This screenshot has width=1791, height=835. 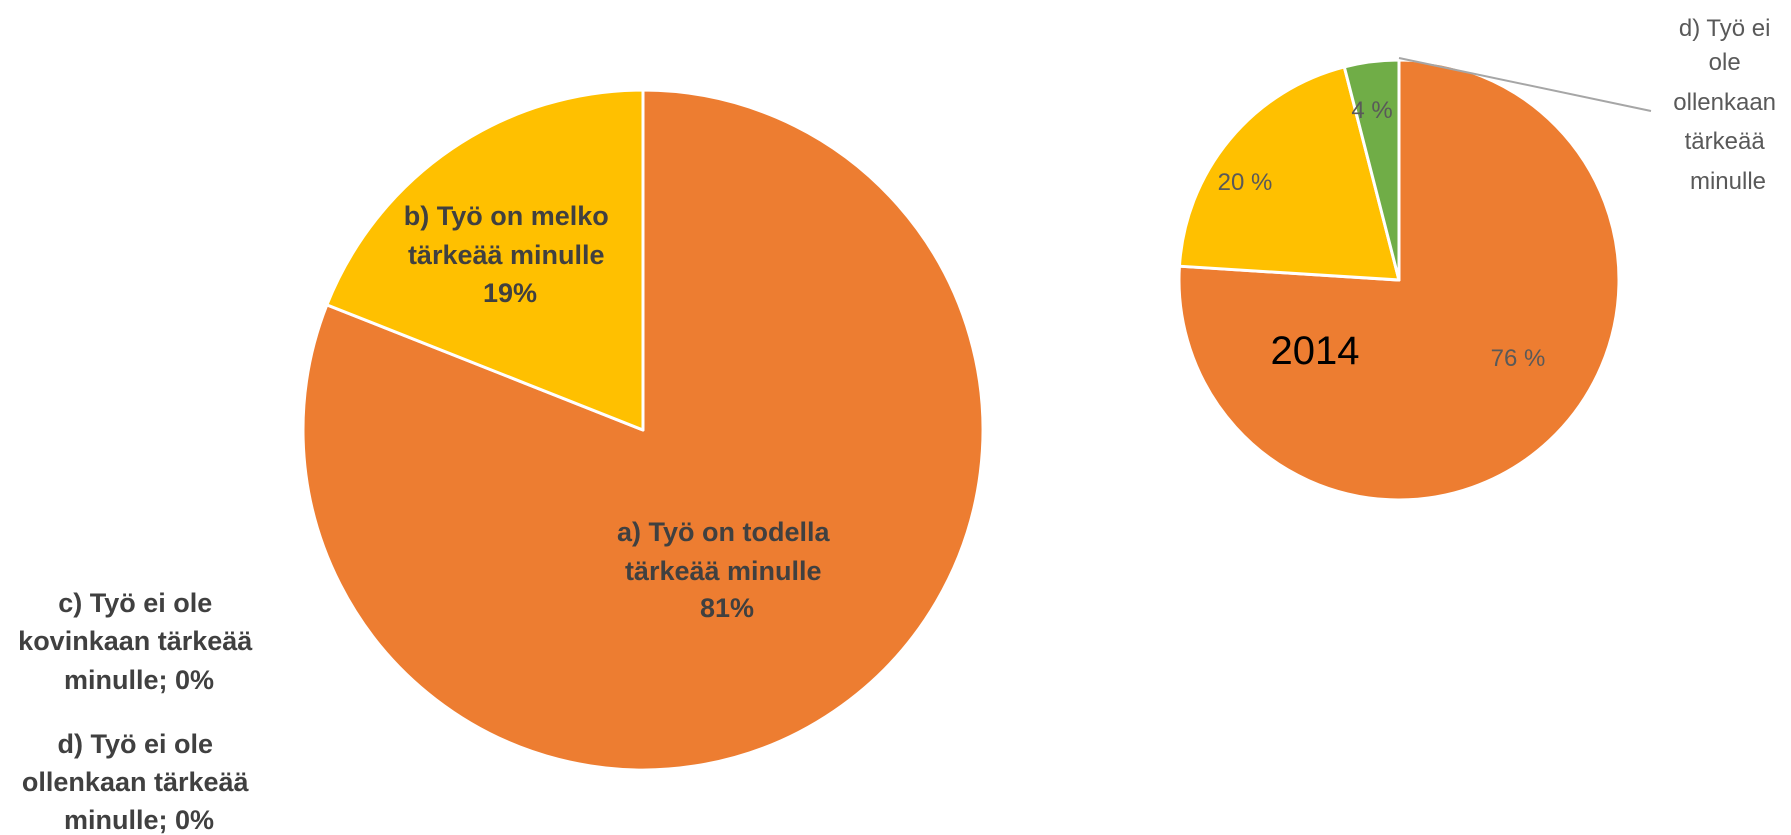 I want to click on pie-chart-2014, so click(x=1399, y=280).